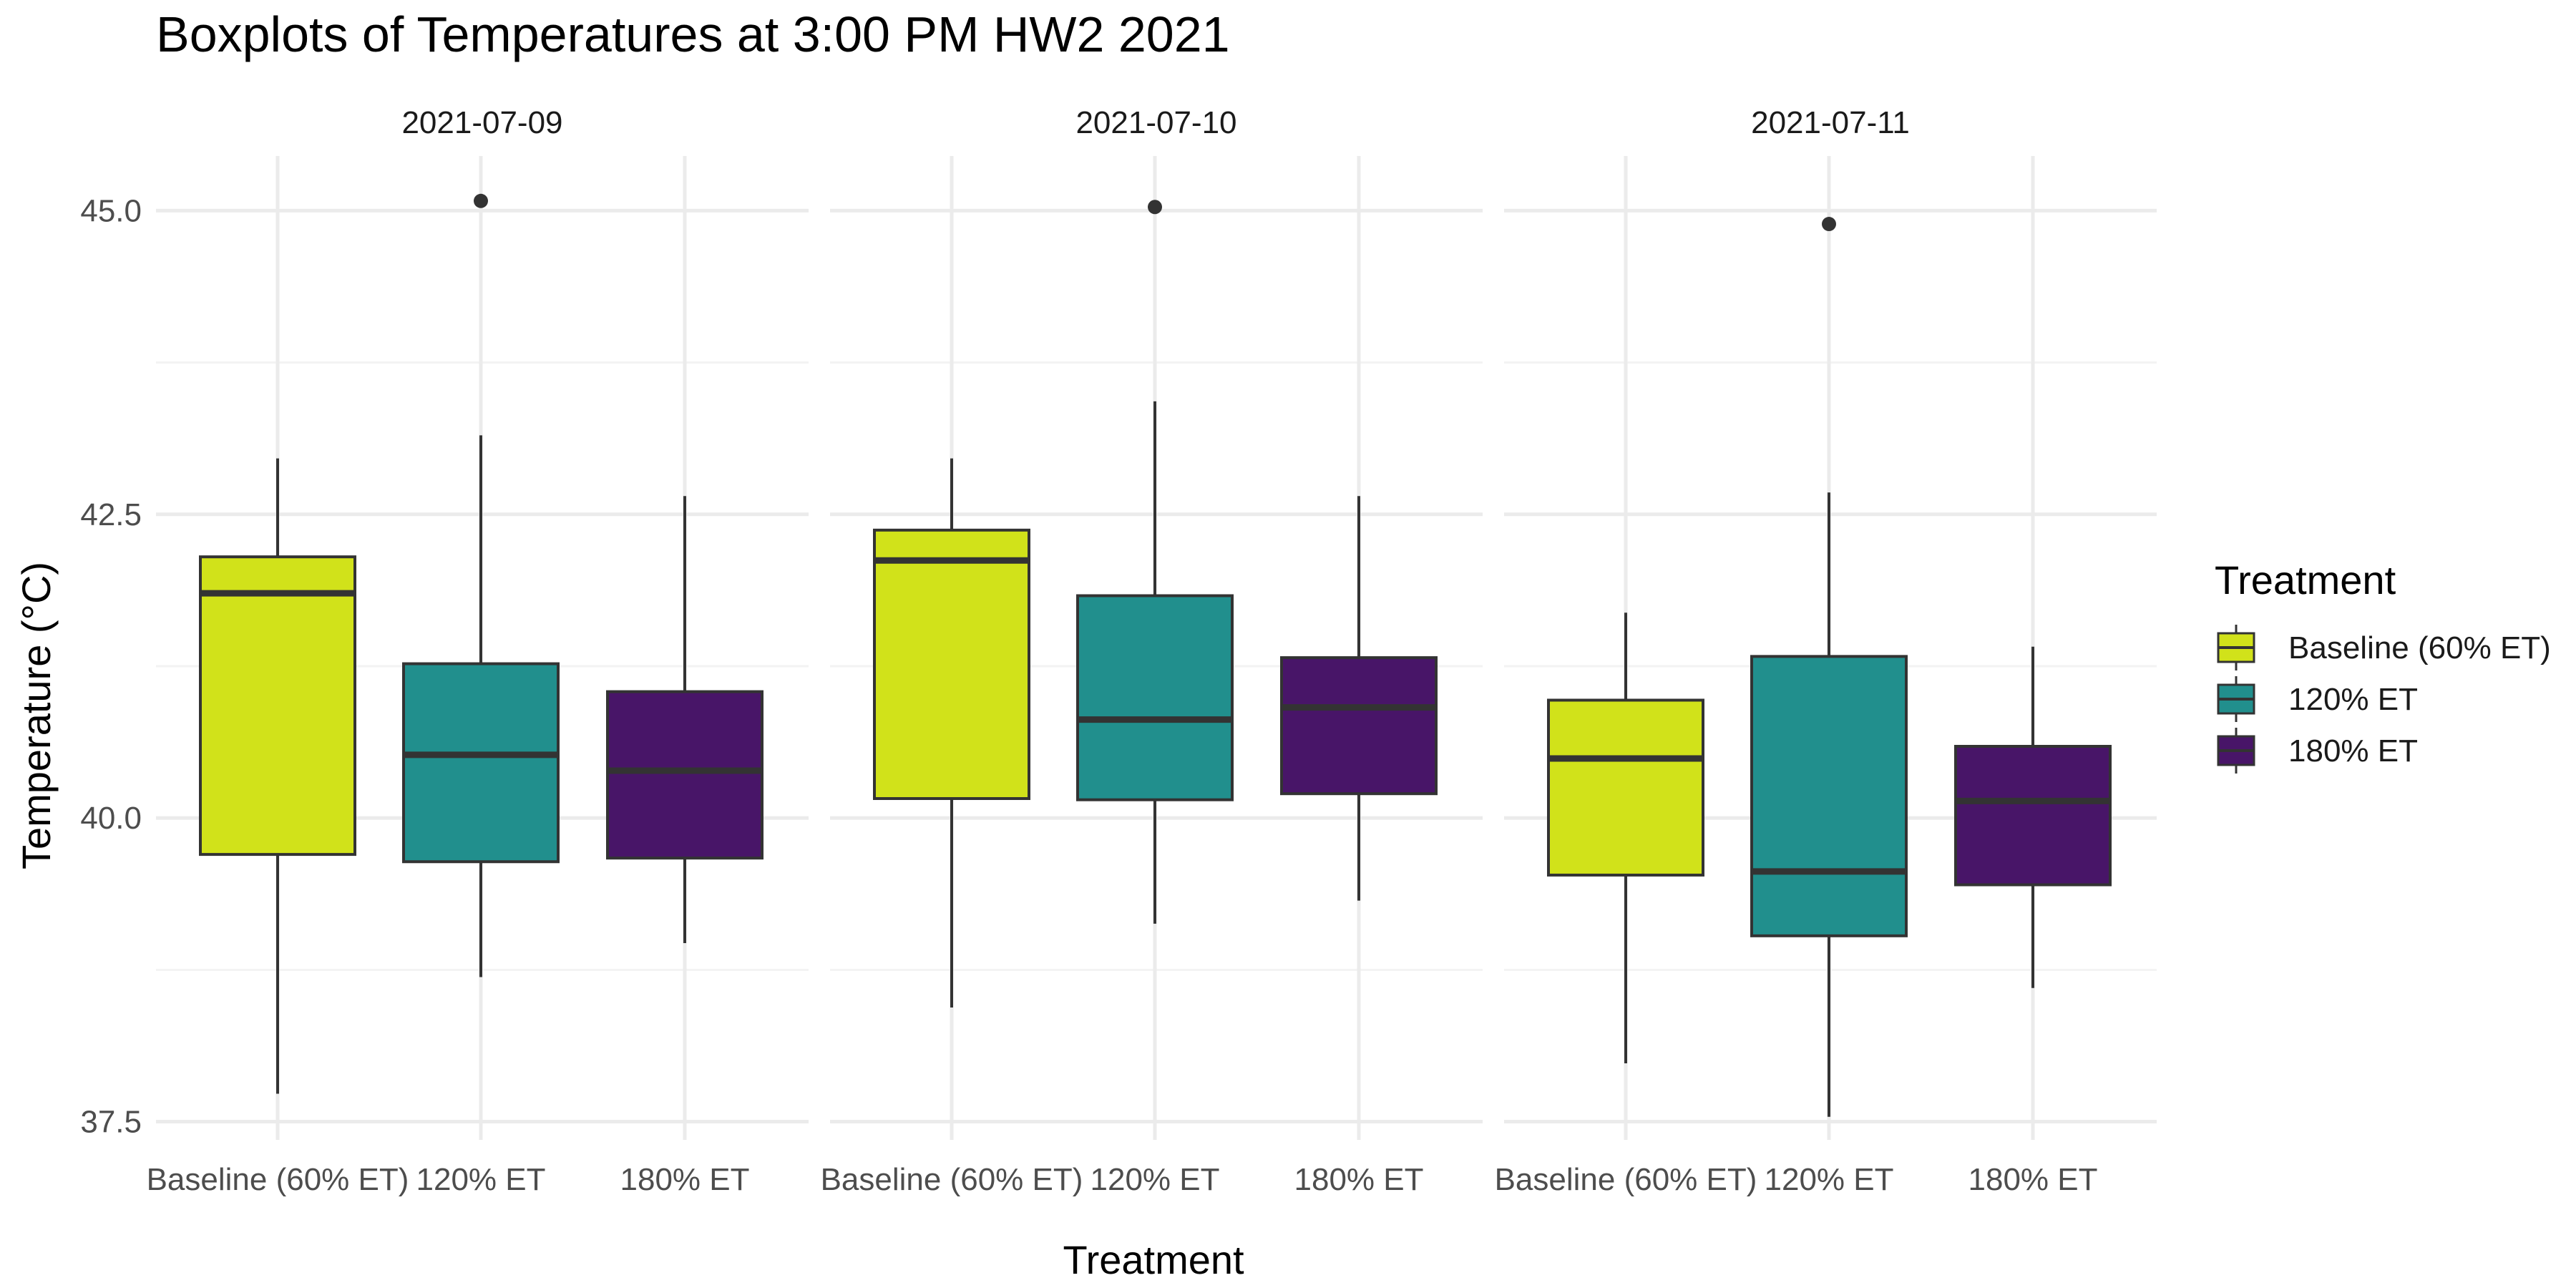 The image size is (2576, 1288). I want to click on legend-title: Treatment, so click(2305, 579).